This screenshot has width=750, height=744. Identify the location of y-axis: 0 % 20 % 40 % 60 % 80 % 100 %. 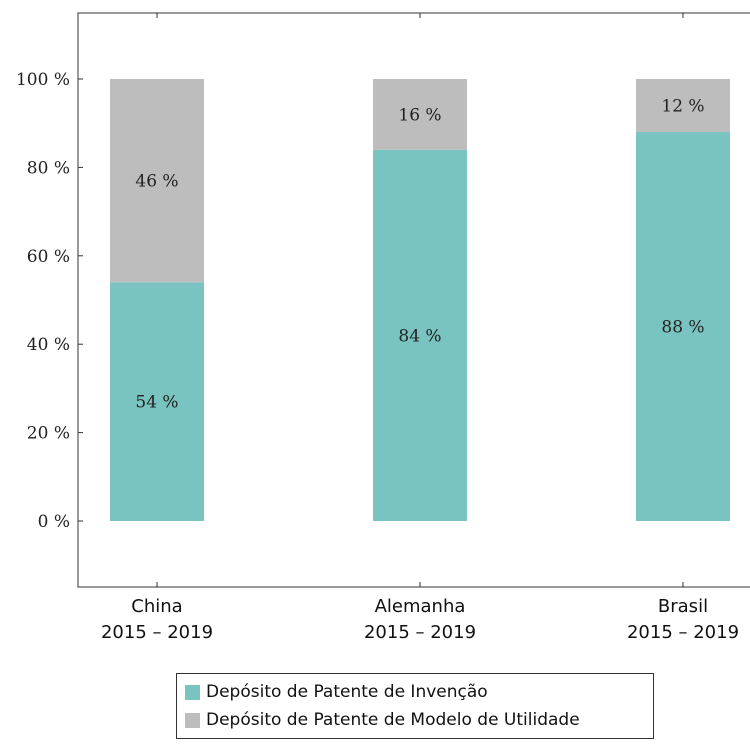
(49, 301).